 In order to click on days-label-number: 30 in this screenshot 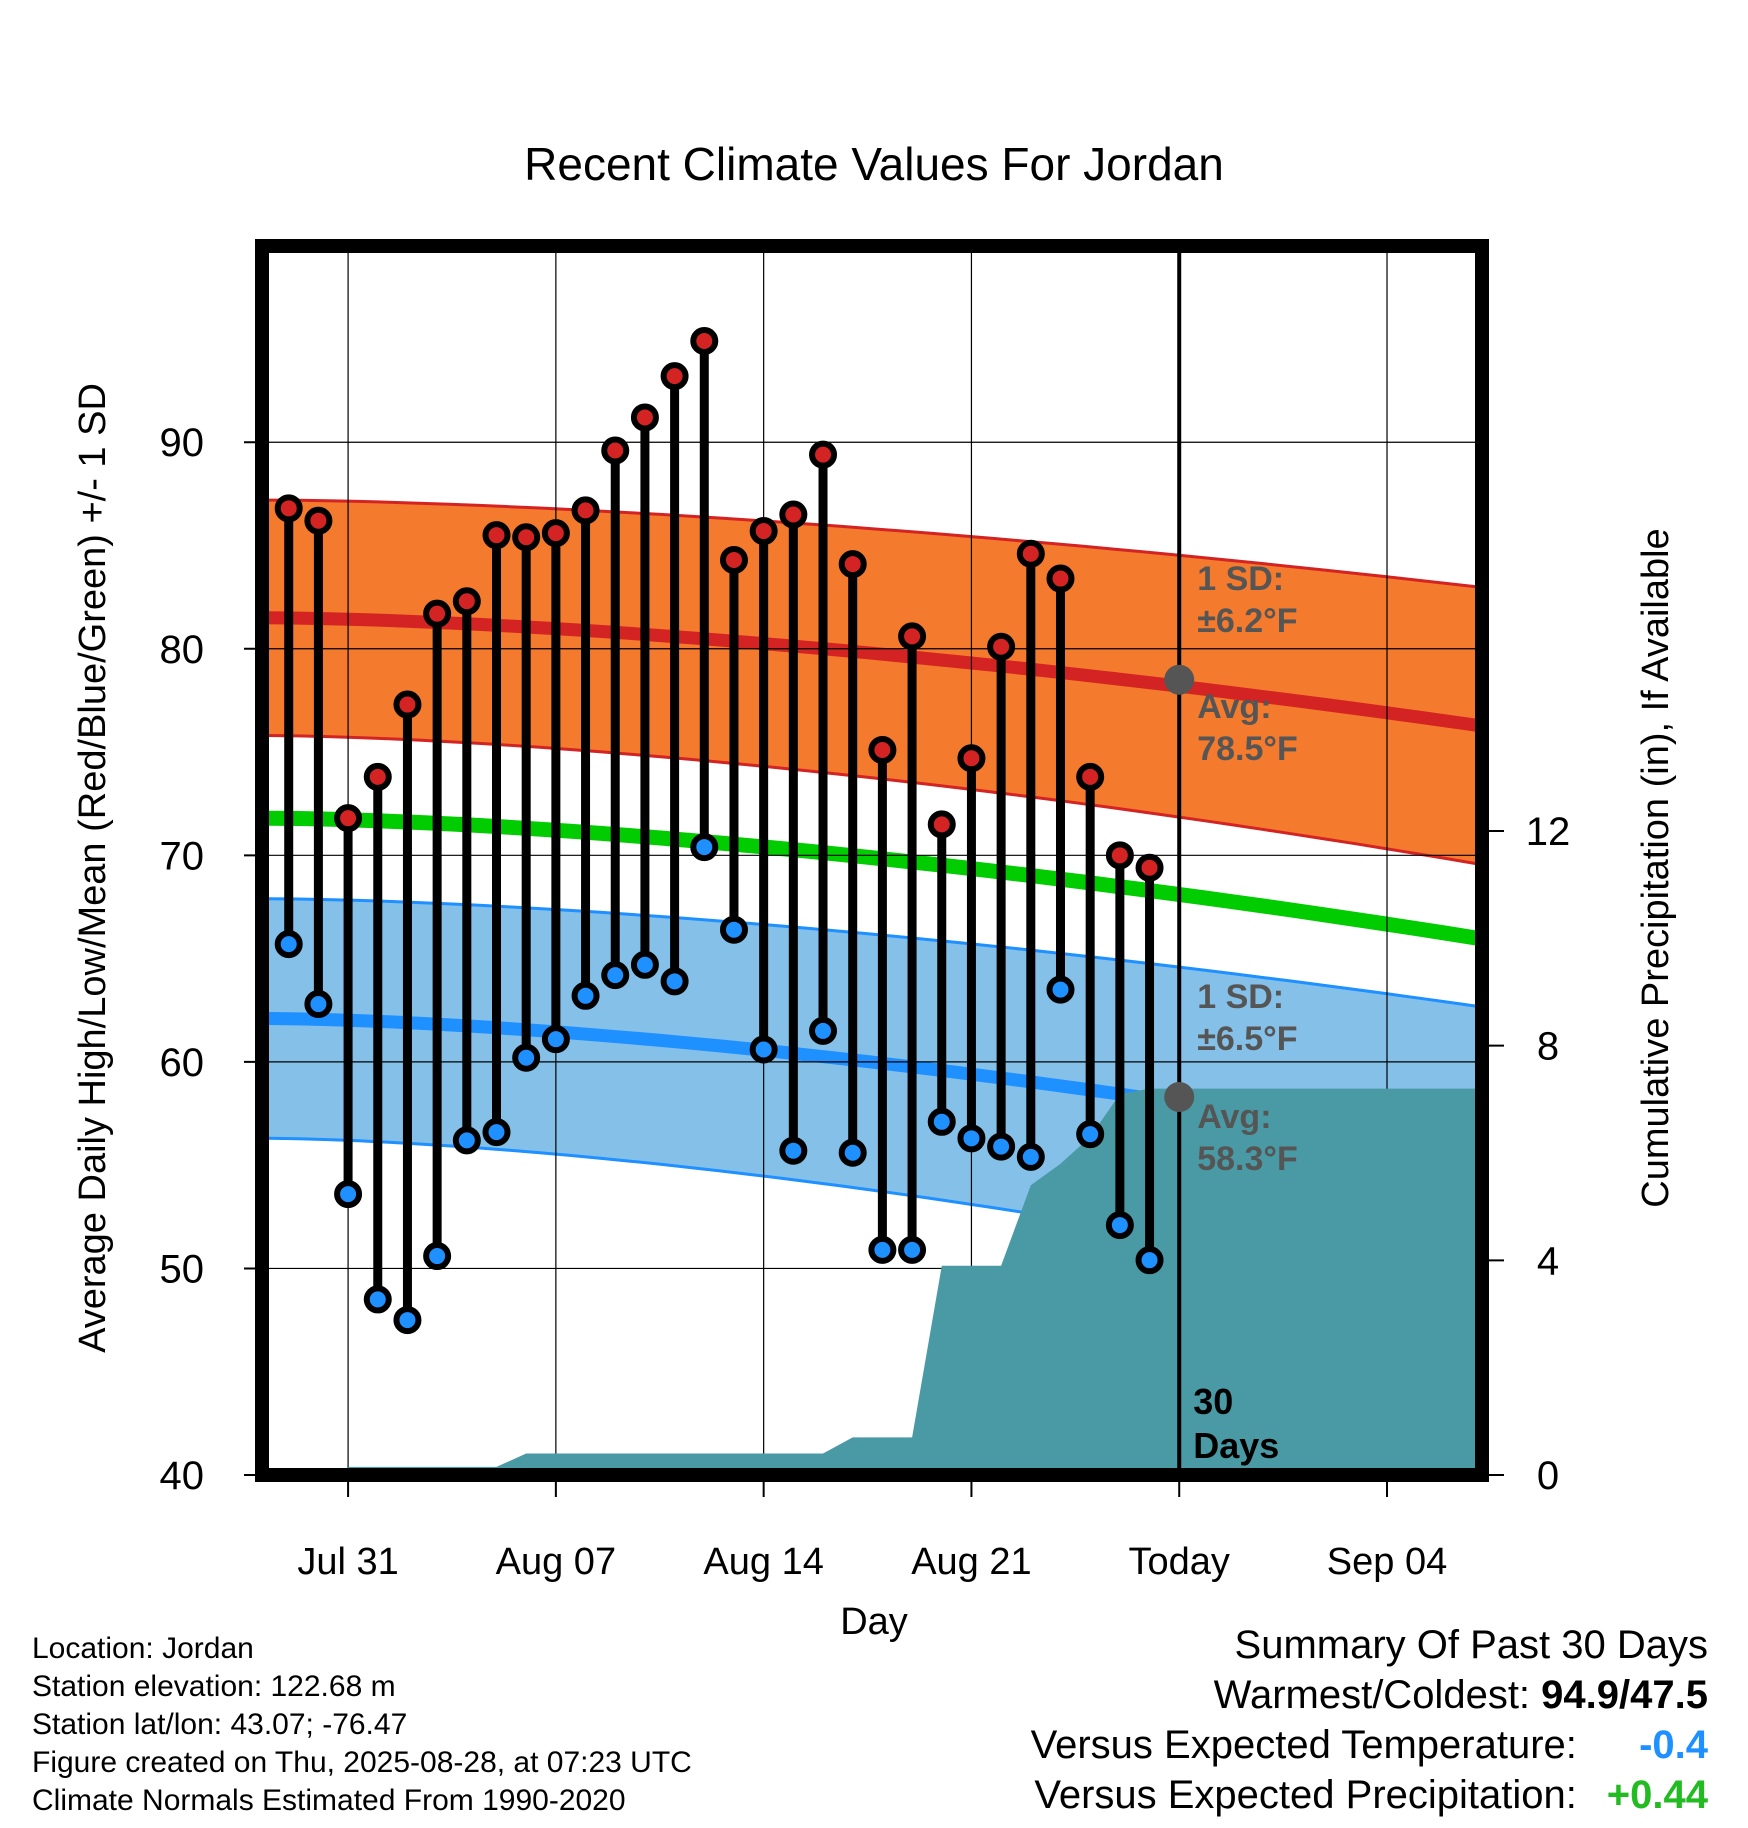, I will do `click(1213, 1401)`.